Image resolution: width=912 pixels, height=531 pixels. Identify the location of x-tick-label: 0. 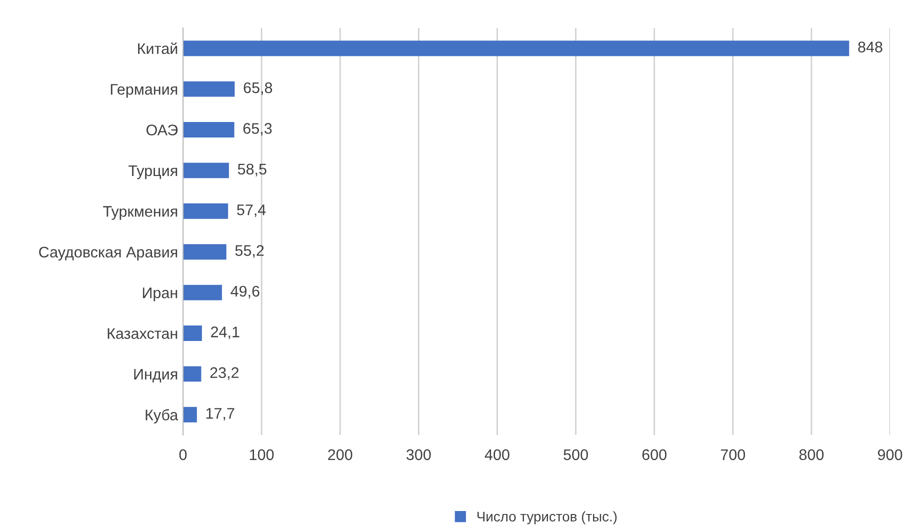
(183, 454).